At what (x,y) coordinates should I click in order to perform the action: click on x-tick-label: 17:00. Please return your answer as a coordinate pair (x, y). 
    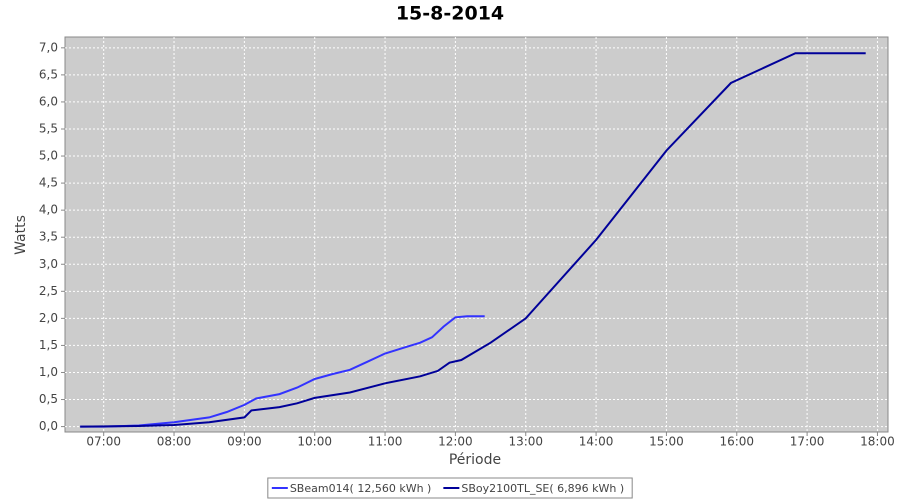
    Looking at the image, I should click on (807, 442).